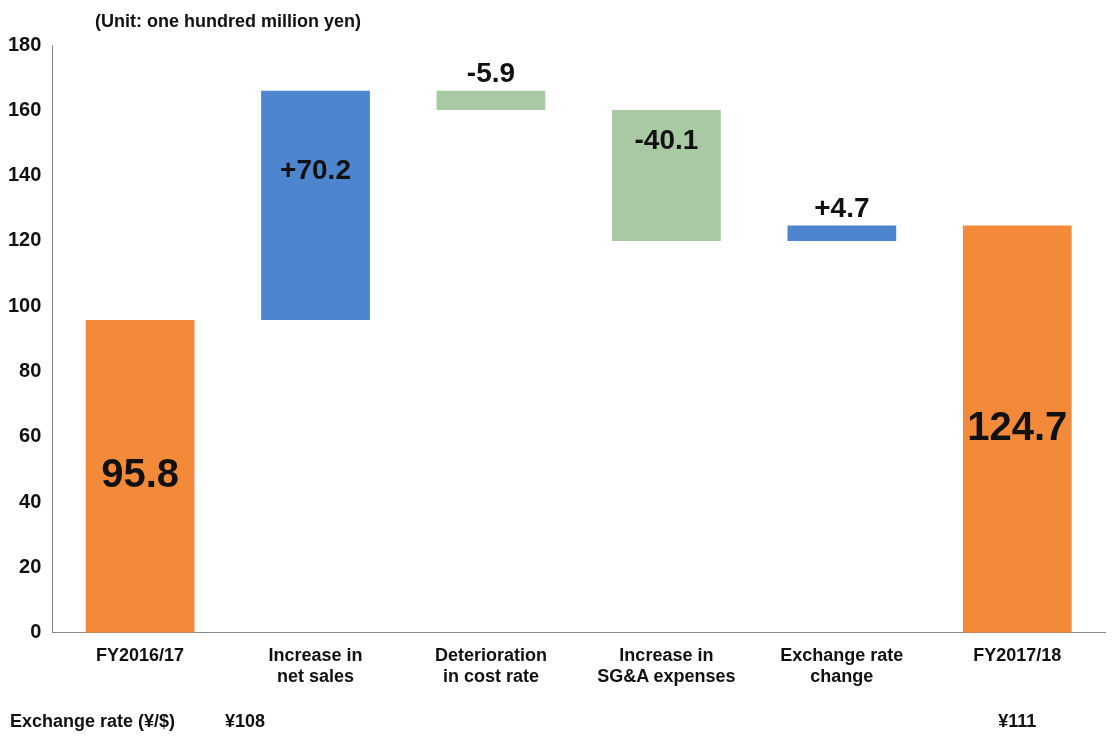 This screenshot has height=740, width=1115. Describe the element at coordinates (1017, 654) in the screenshot. I see `x-tick-label: FY2017/18` at that location.